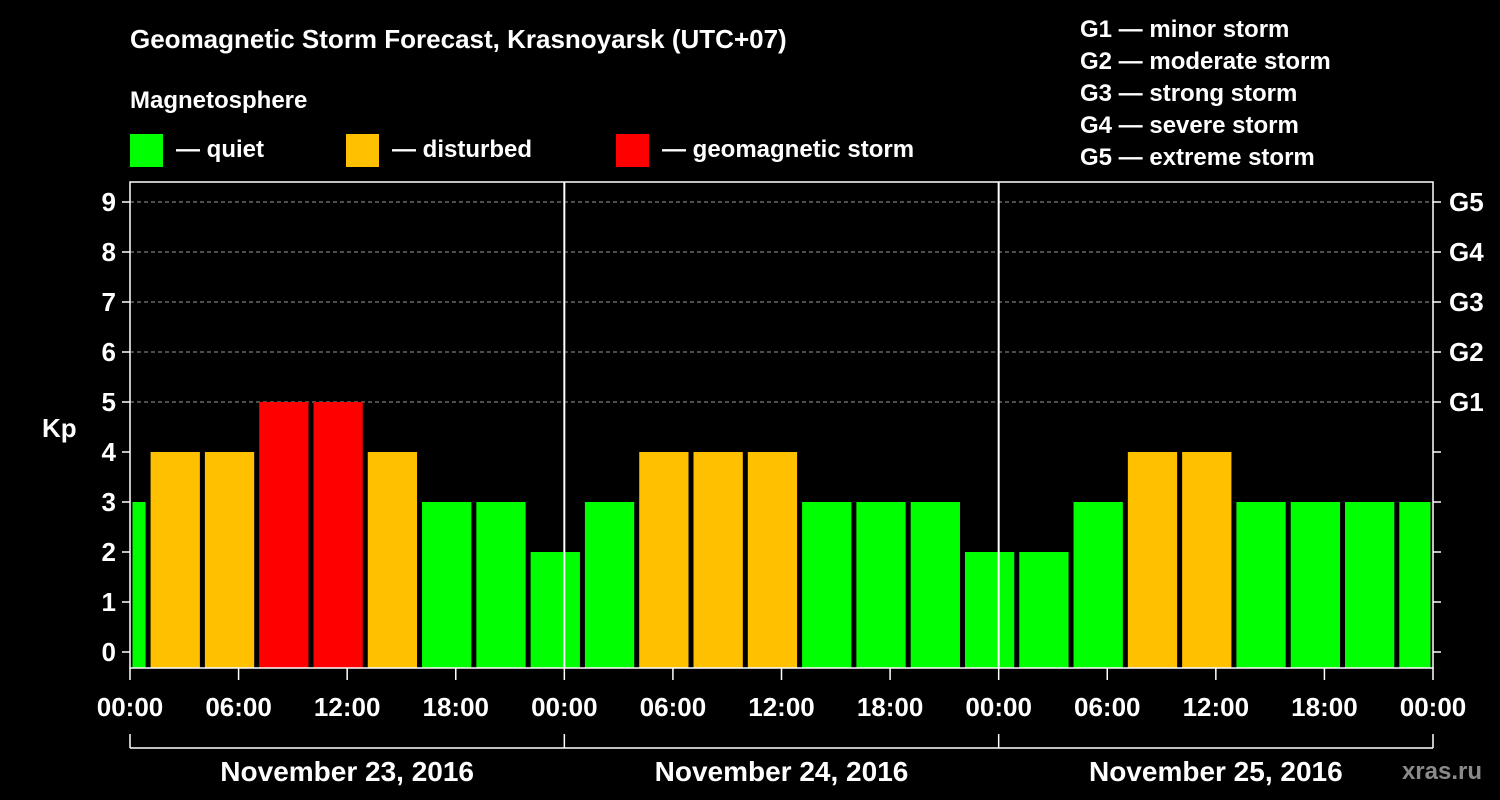 This screenshot has height=800, width=1500. Describe the element at coordinates (1205, 61) in the screenshot. I see `g-scale-item: G2 — moderate storm` at that location.